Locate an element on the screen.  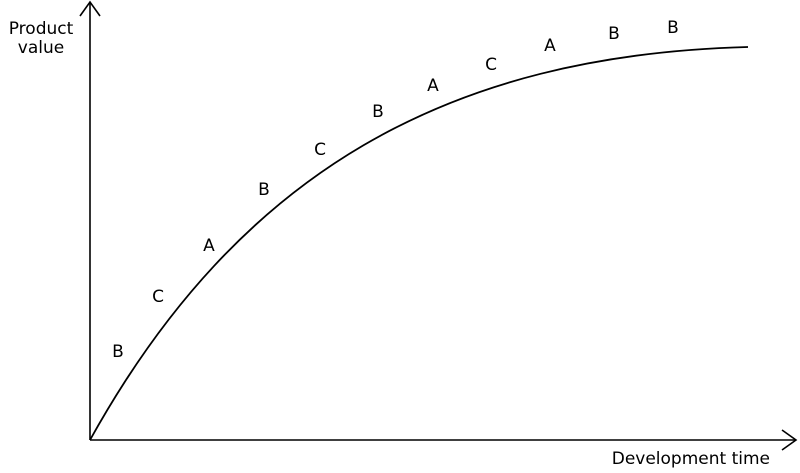
y-axis-arrow is located at coordinates (90, 8).